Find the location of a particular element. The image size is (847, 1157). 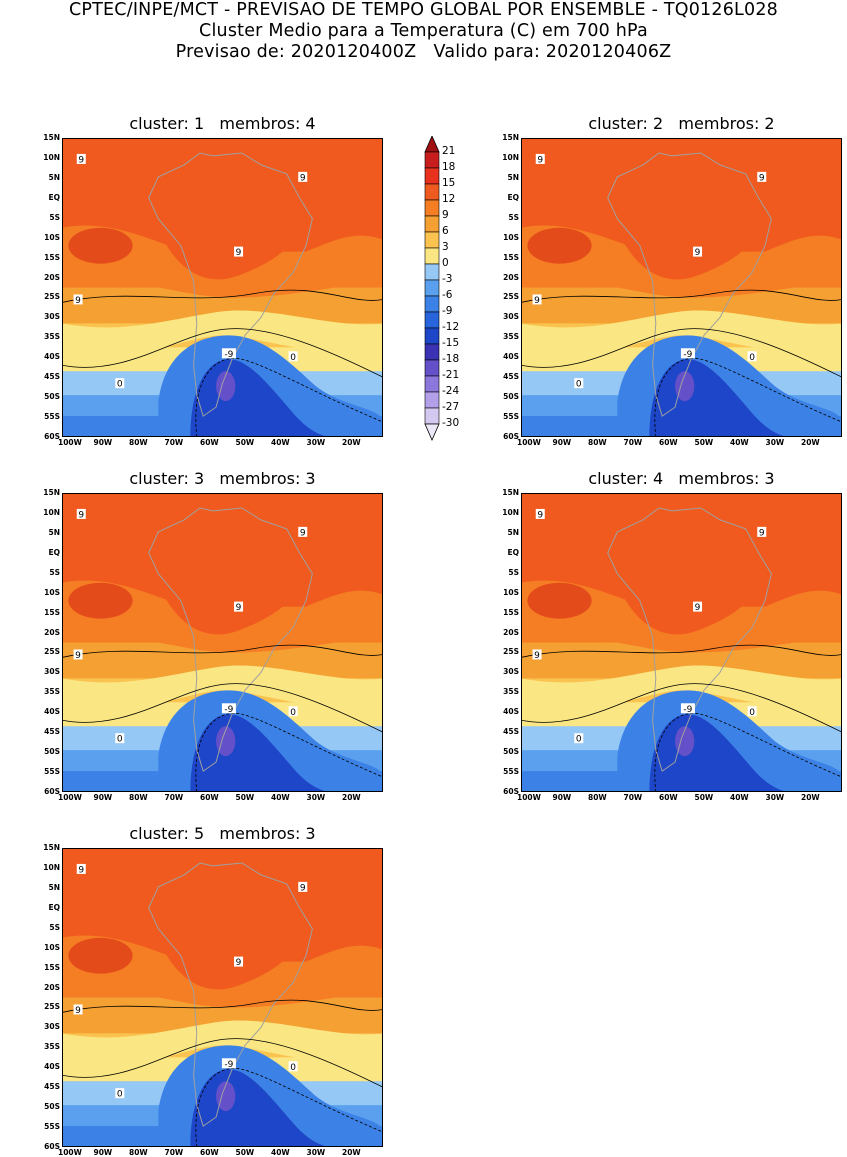

colorbar-level-label: 21 is located at coordinates (449, 151).